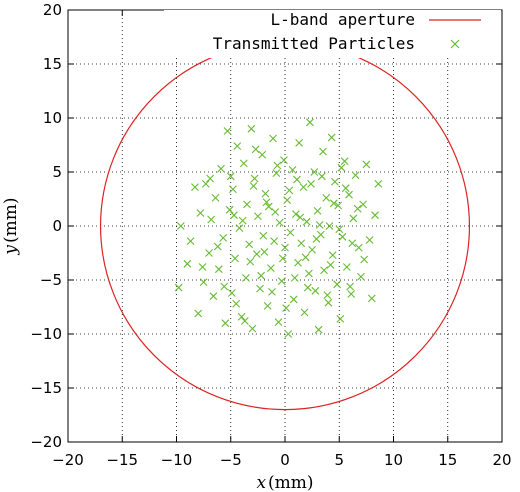 The image size is (520, 492). What do you see at coordinates (332, 34) in the screenshot?
I see `legend: L-band aperture Transmitted Particles` at bounding box center [332, 34].